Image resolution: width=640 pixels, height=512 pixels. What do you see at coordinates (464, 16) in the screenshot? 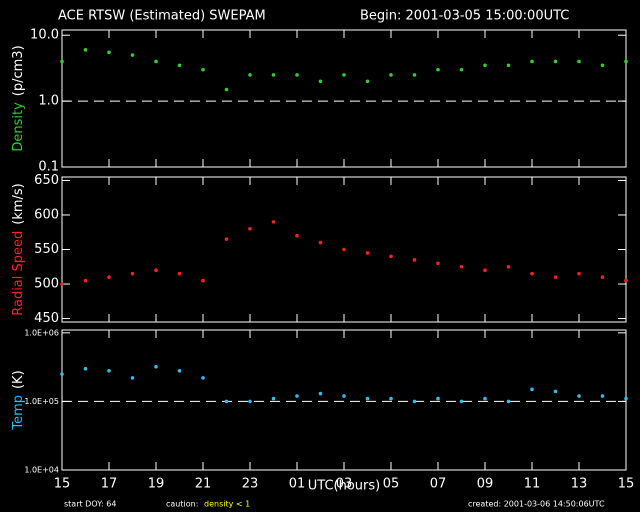
I see `begin-time: Begin: 2001-03-05 15:00:00UTC` at bounding box center [464, 16].